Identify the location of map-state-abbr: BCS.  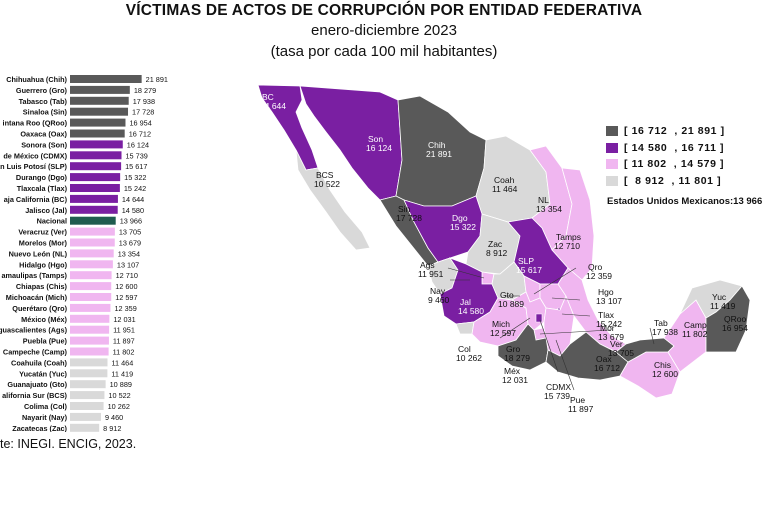
(325, 175).